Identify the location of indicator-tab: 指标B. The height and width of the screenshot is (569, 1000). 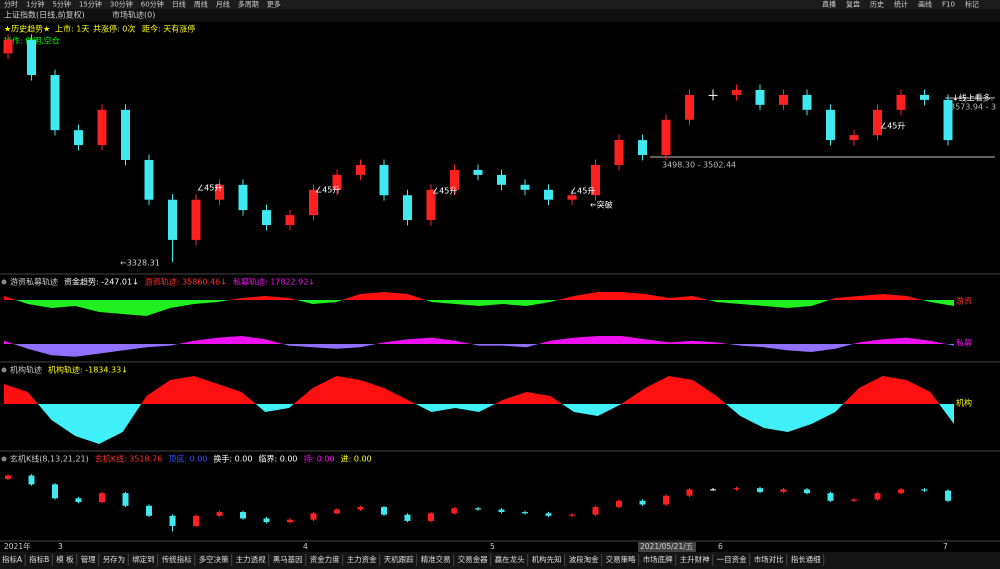
(39, 559).